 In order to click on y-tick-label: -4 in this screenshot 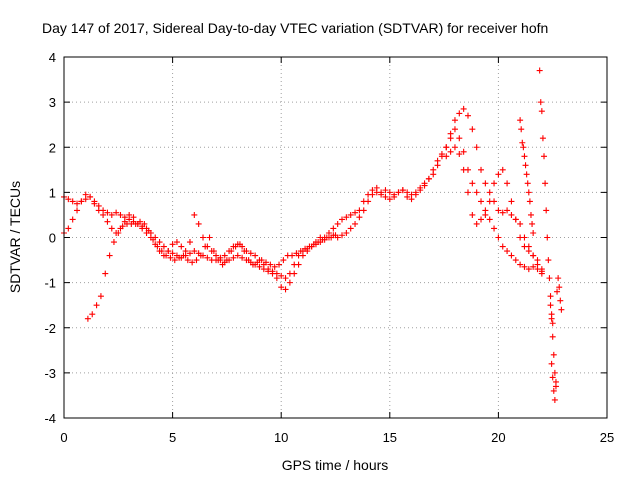, I will do `click(50, 418)`.